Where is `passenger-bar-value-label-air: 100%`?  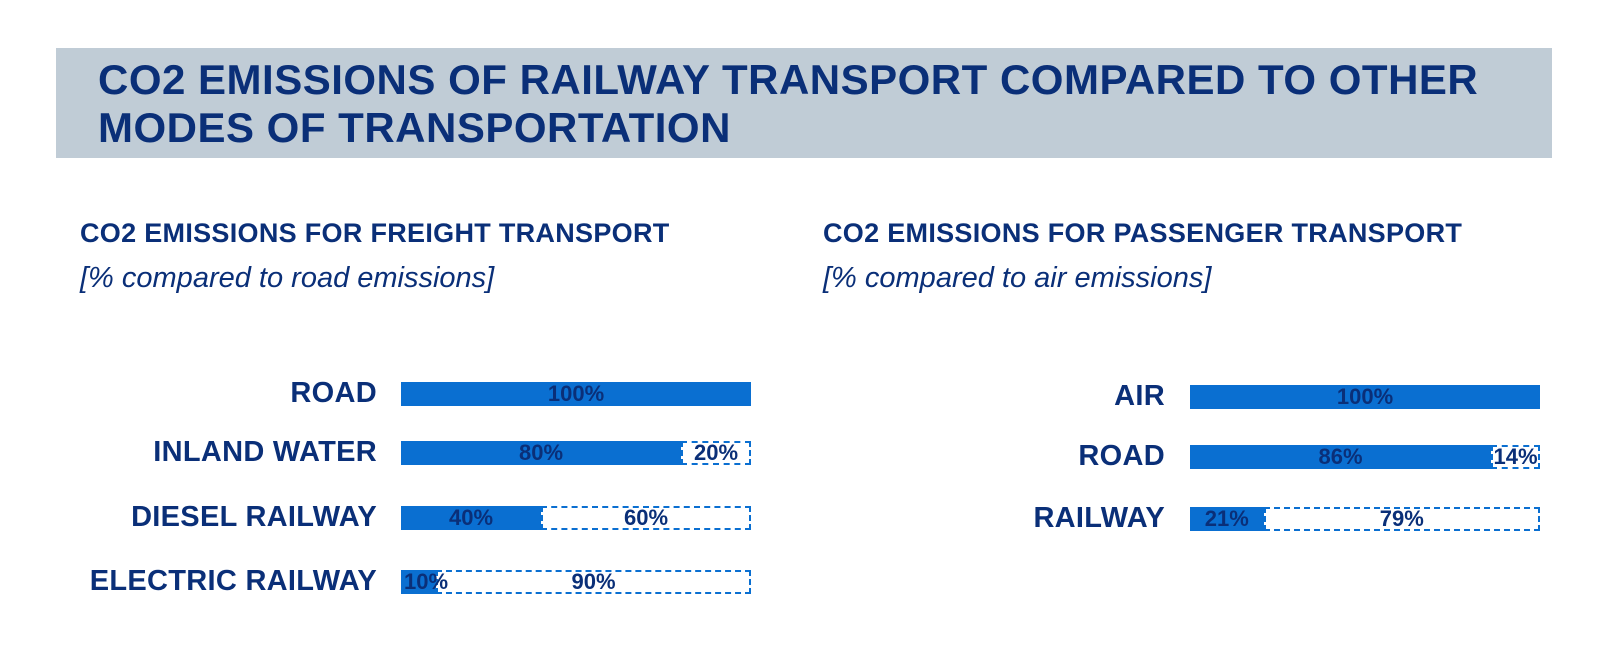 passenger-bar-value-label-air: 100% is located at coordinates (1365, 396).